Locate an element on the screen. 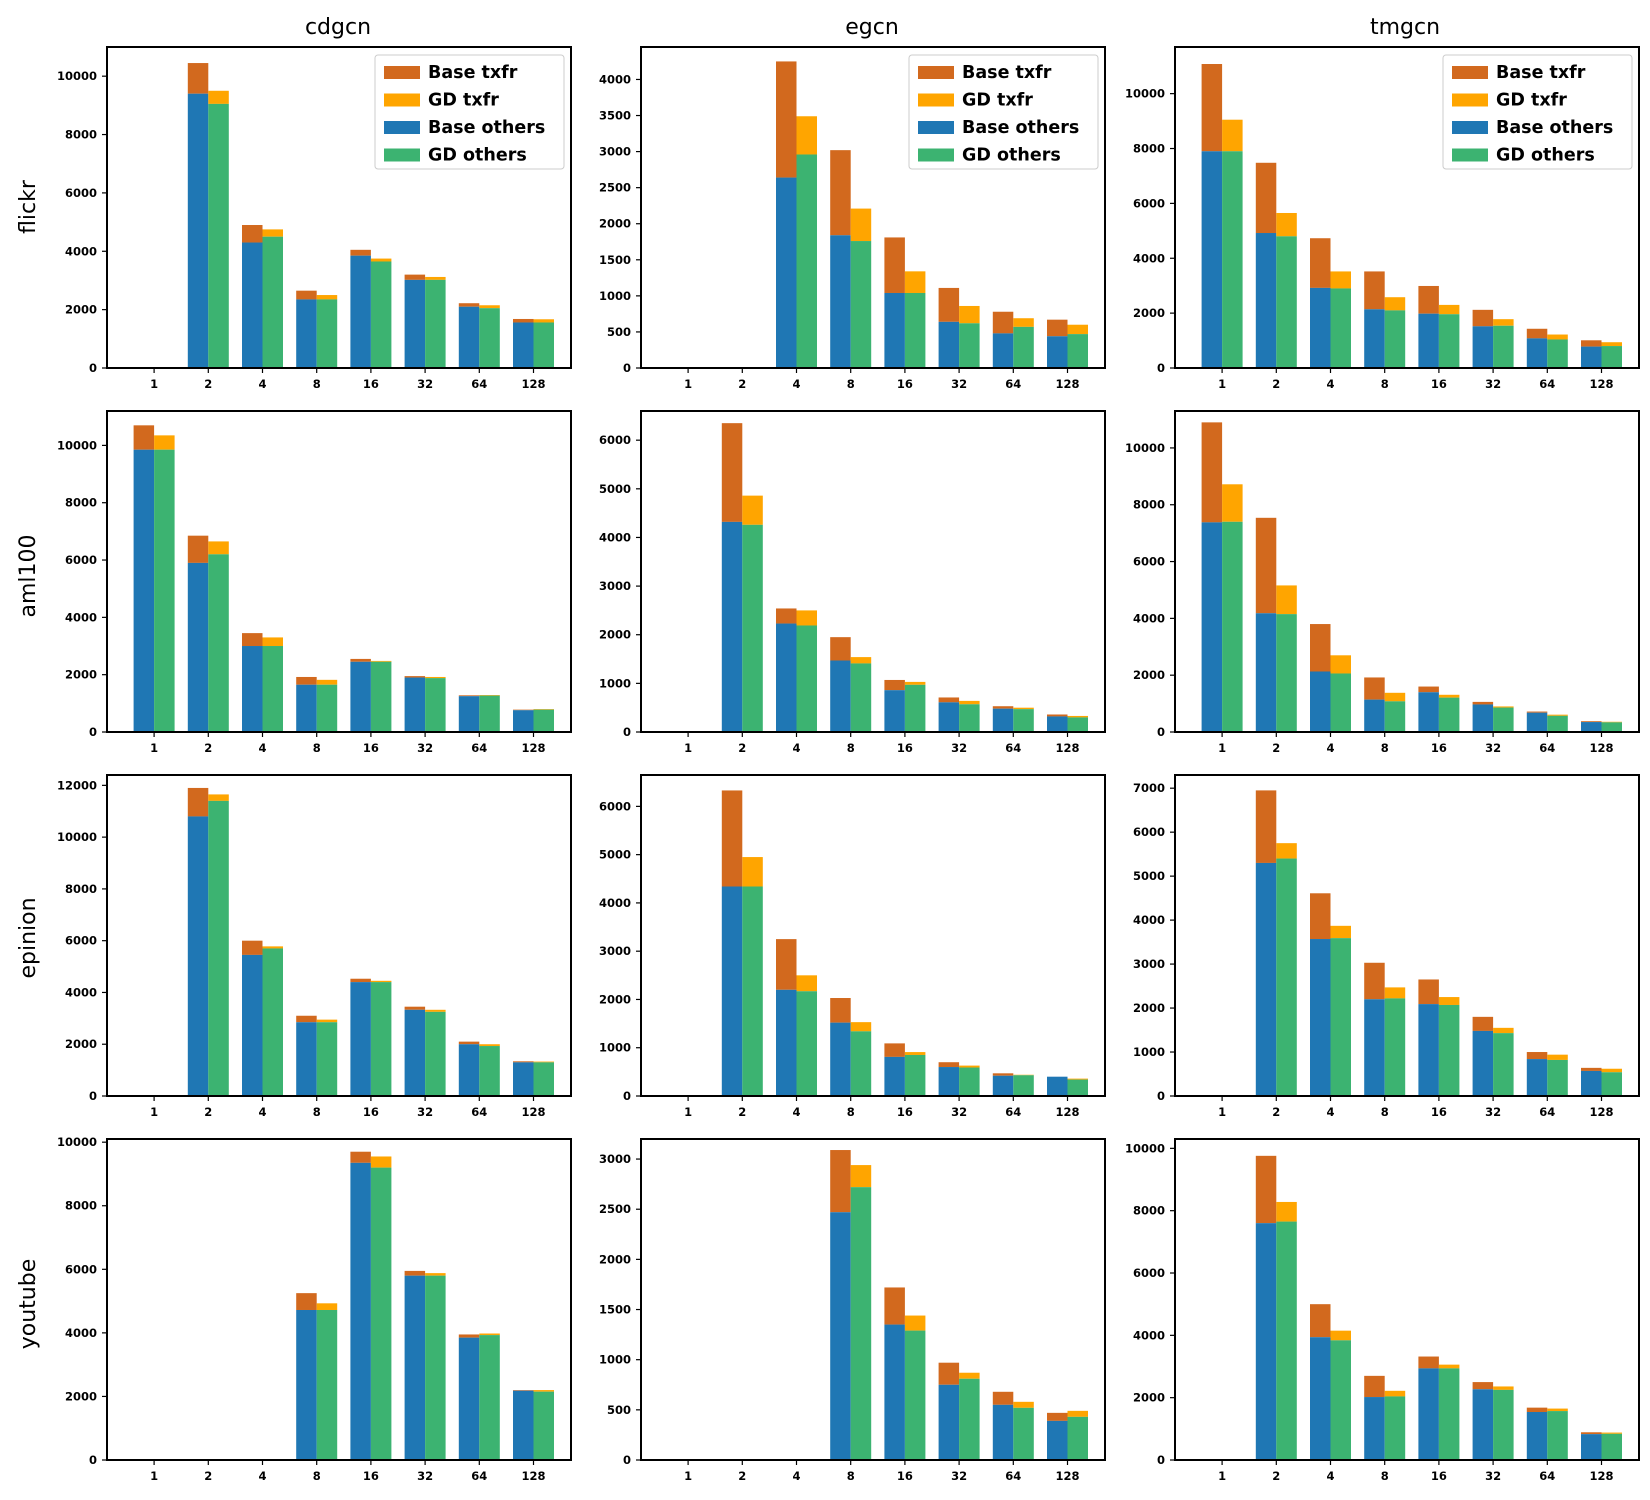  y-tick-label: 500 is located at coordinates (619, 332).